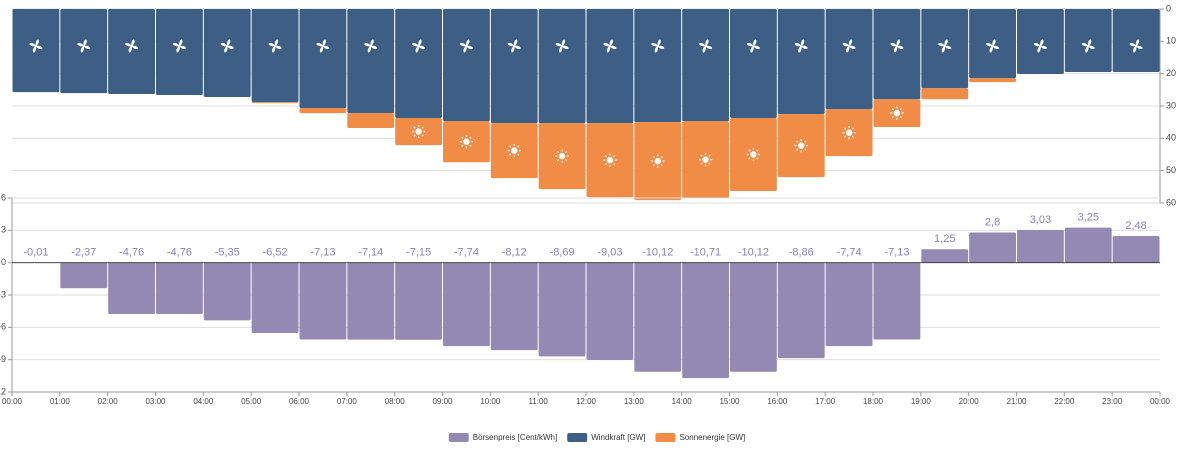 The width and height of the screenshot is (1194, 449). I want to click on value-label: -7,74, so click(466, 253).